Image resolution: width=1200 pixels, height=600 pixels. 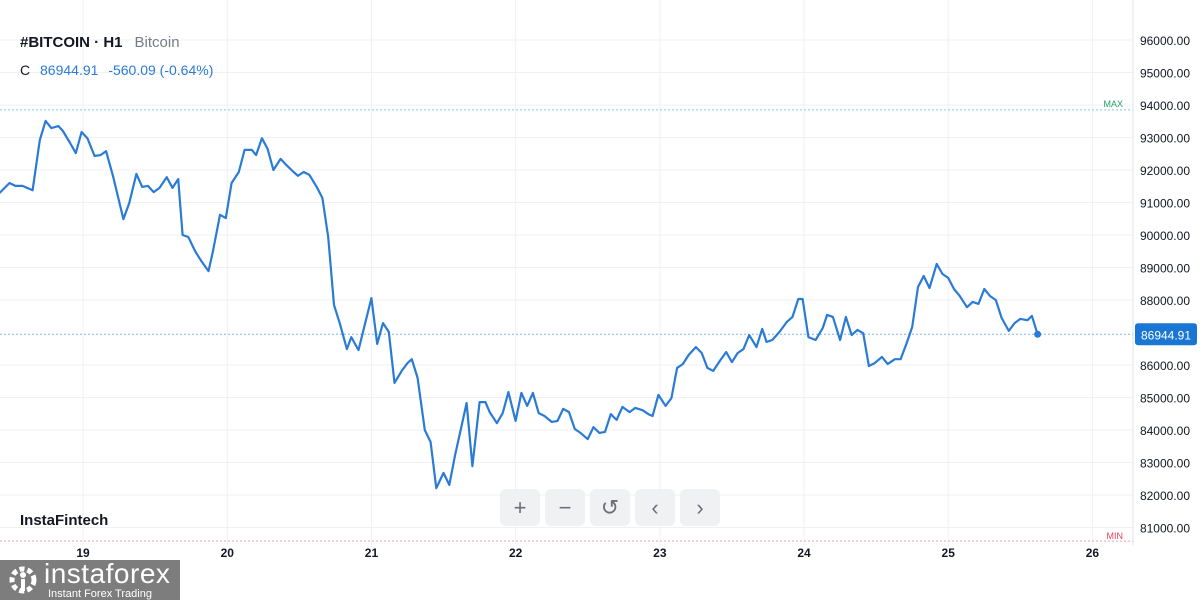 I want to click on close-label: C, so click(x=25, y=70).